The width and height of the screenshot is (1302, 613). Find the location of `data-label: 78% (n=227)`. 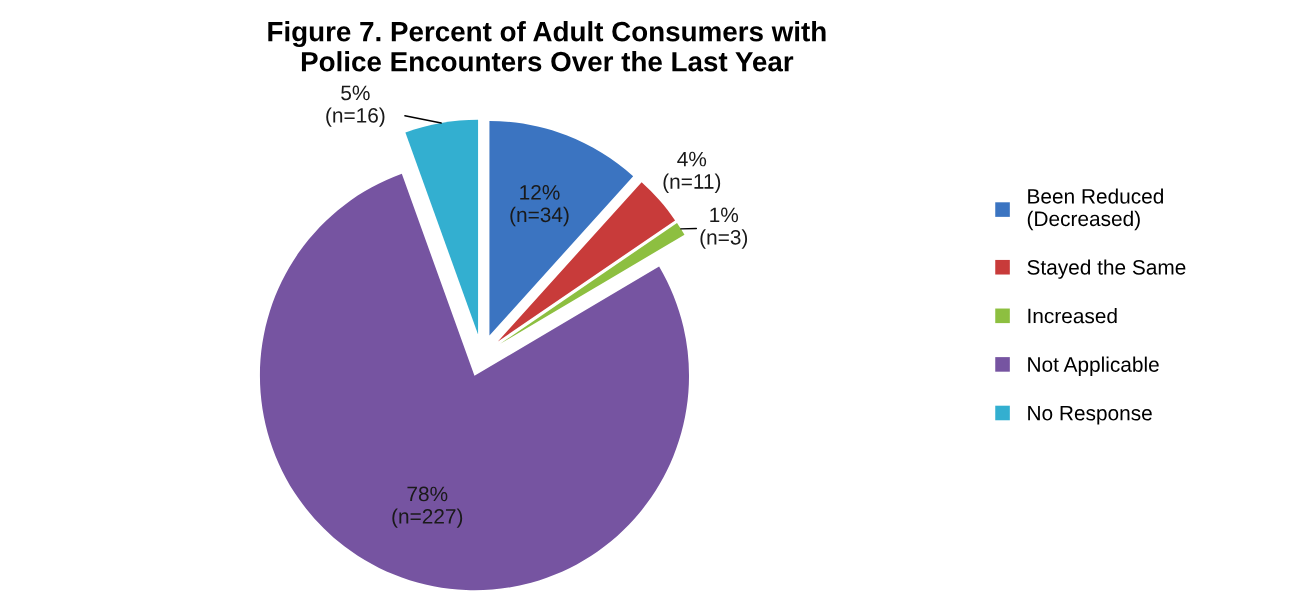

data-label: 78% (n=227) is located at coordinates (427, 507).